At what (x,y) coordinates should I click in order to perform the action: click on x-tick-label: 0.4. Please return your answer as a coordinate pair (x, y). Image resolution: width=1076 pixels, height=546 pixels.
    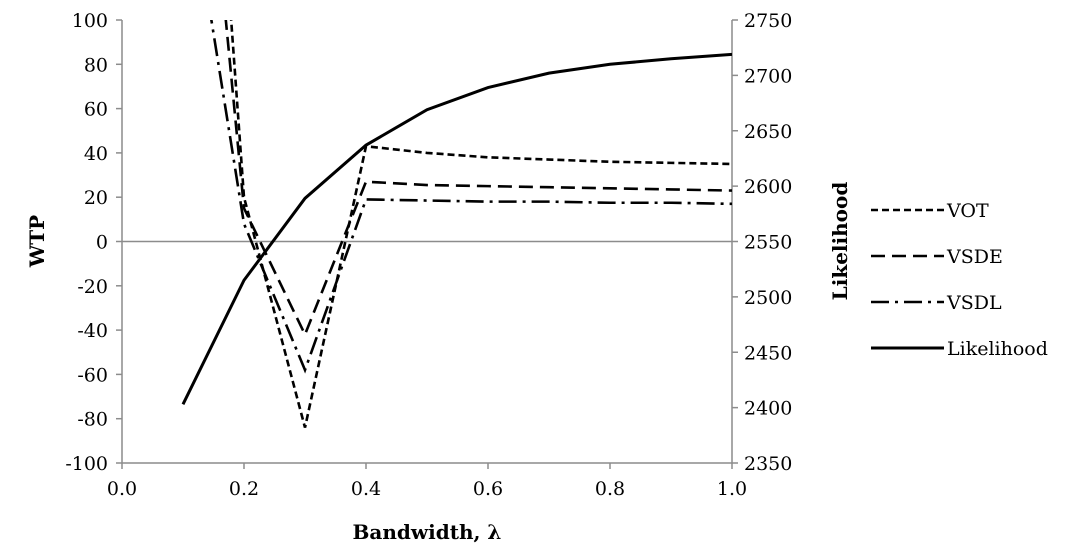
    Looking at the image, I should click on (366, 489).